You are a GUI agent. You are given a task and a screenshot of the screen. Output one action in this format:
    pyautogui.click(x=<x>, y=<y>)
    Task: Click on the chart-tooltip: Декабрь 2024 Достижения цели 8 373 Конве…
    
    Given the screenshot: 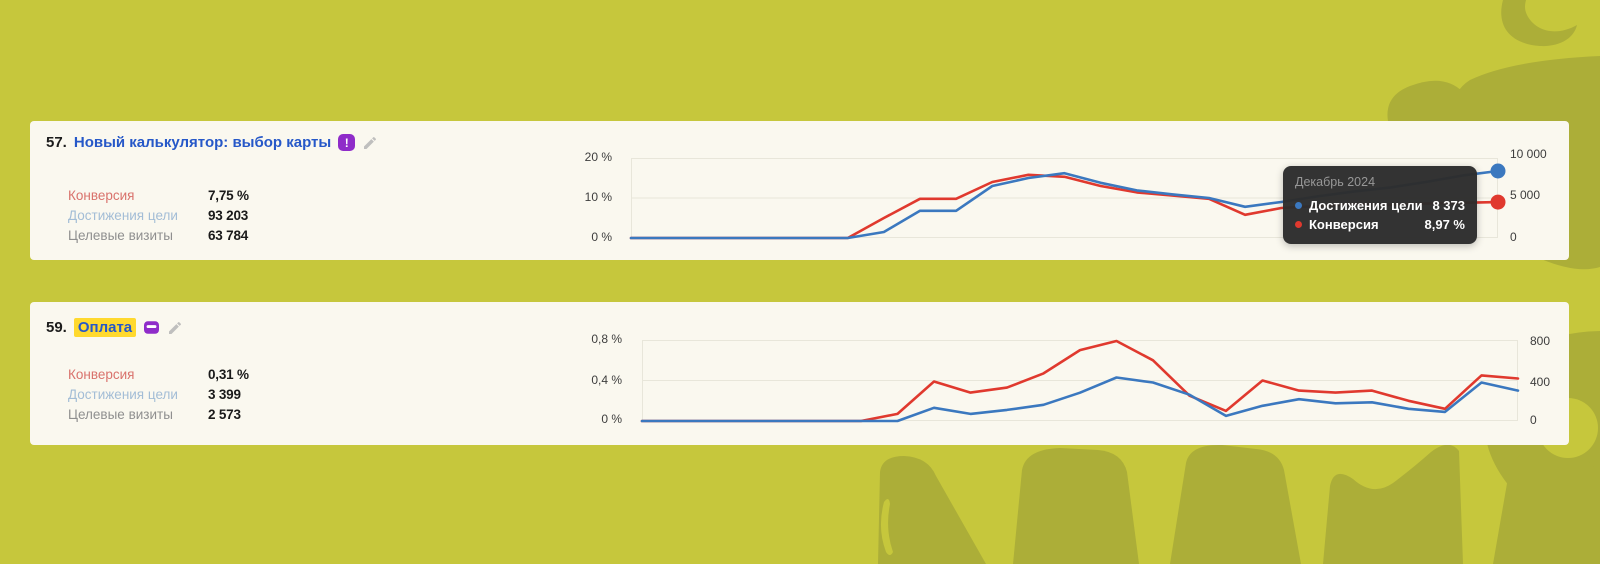 What is the action you would take?
    pyautogui.click(x=1380, y=205)
    